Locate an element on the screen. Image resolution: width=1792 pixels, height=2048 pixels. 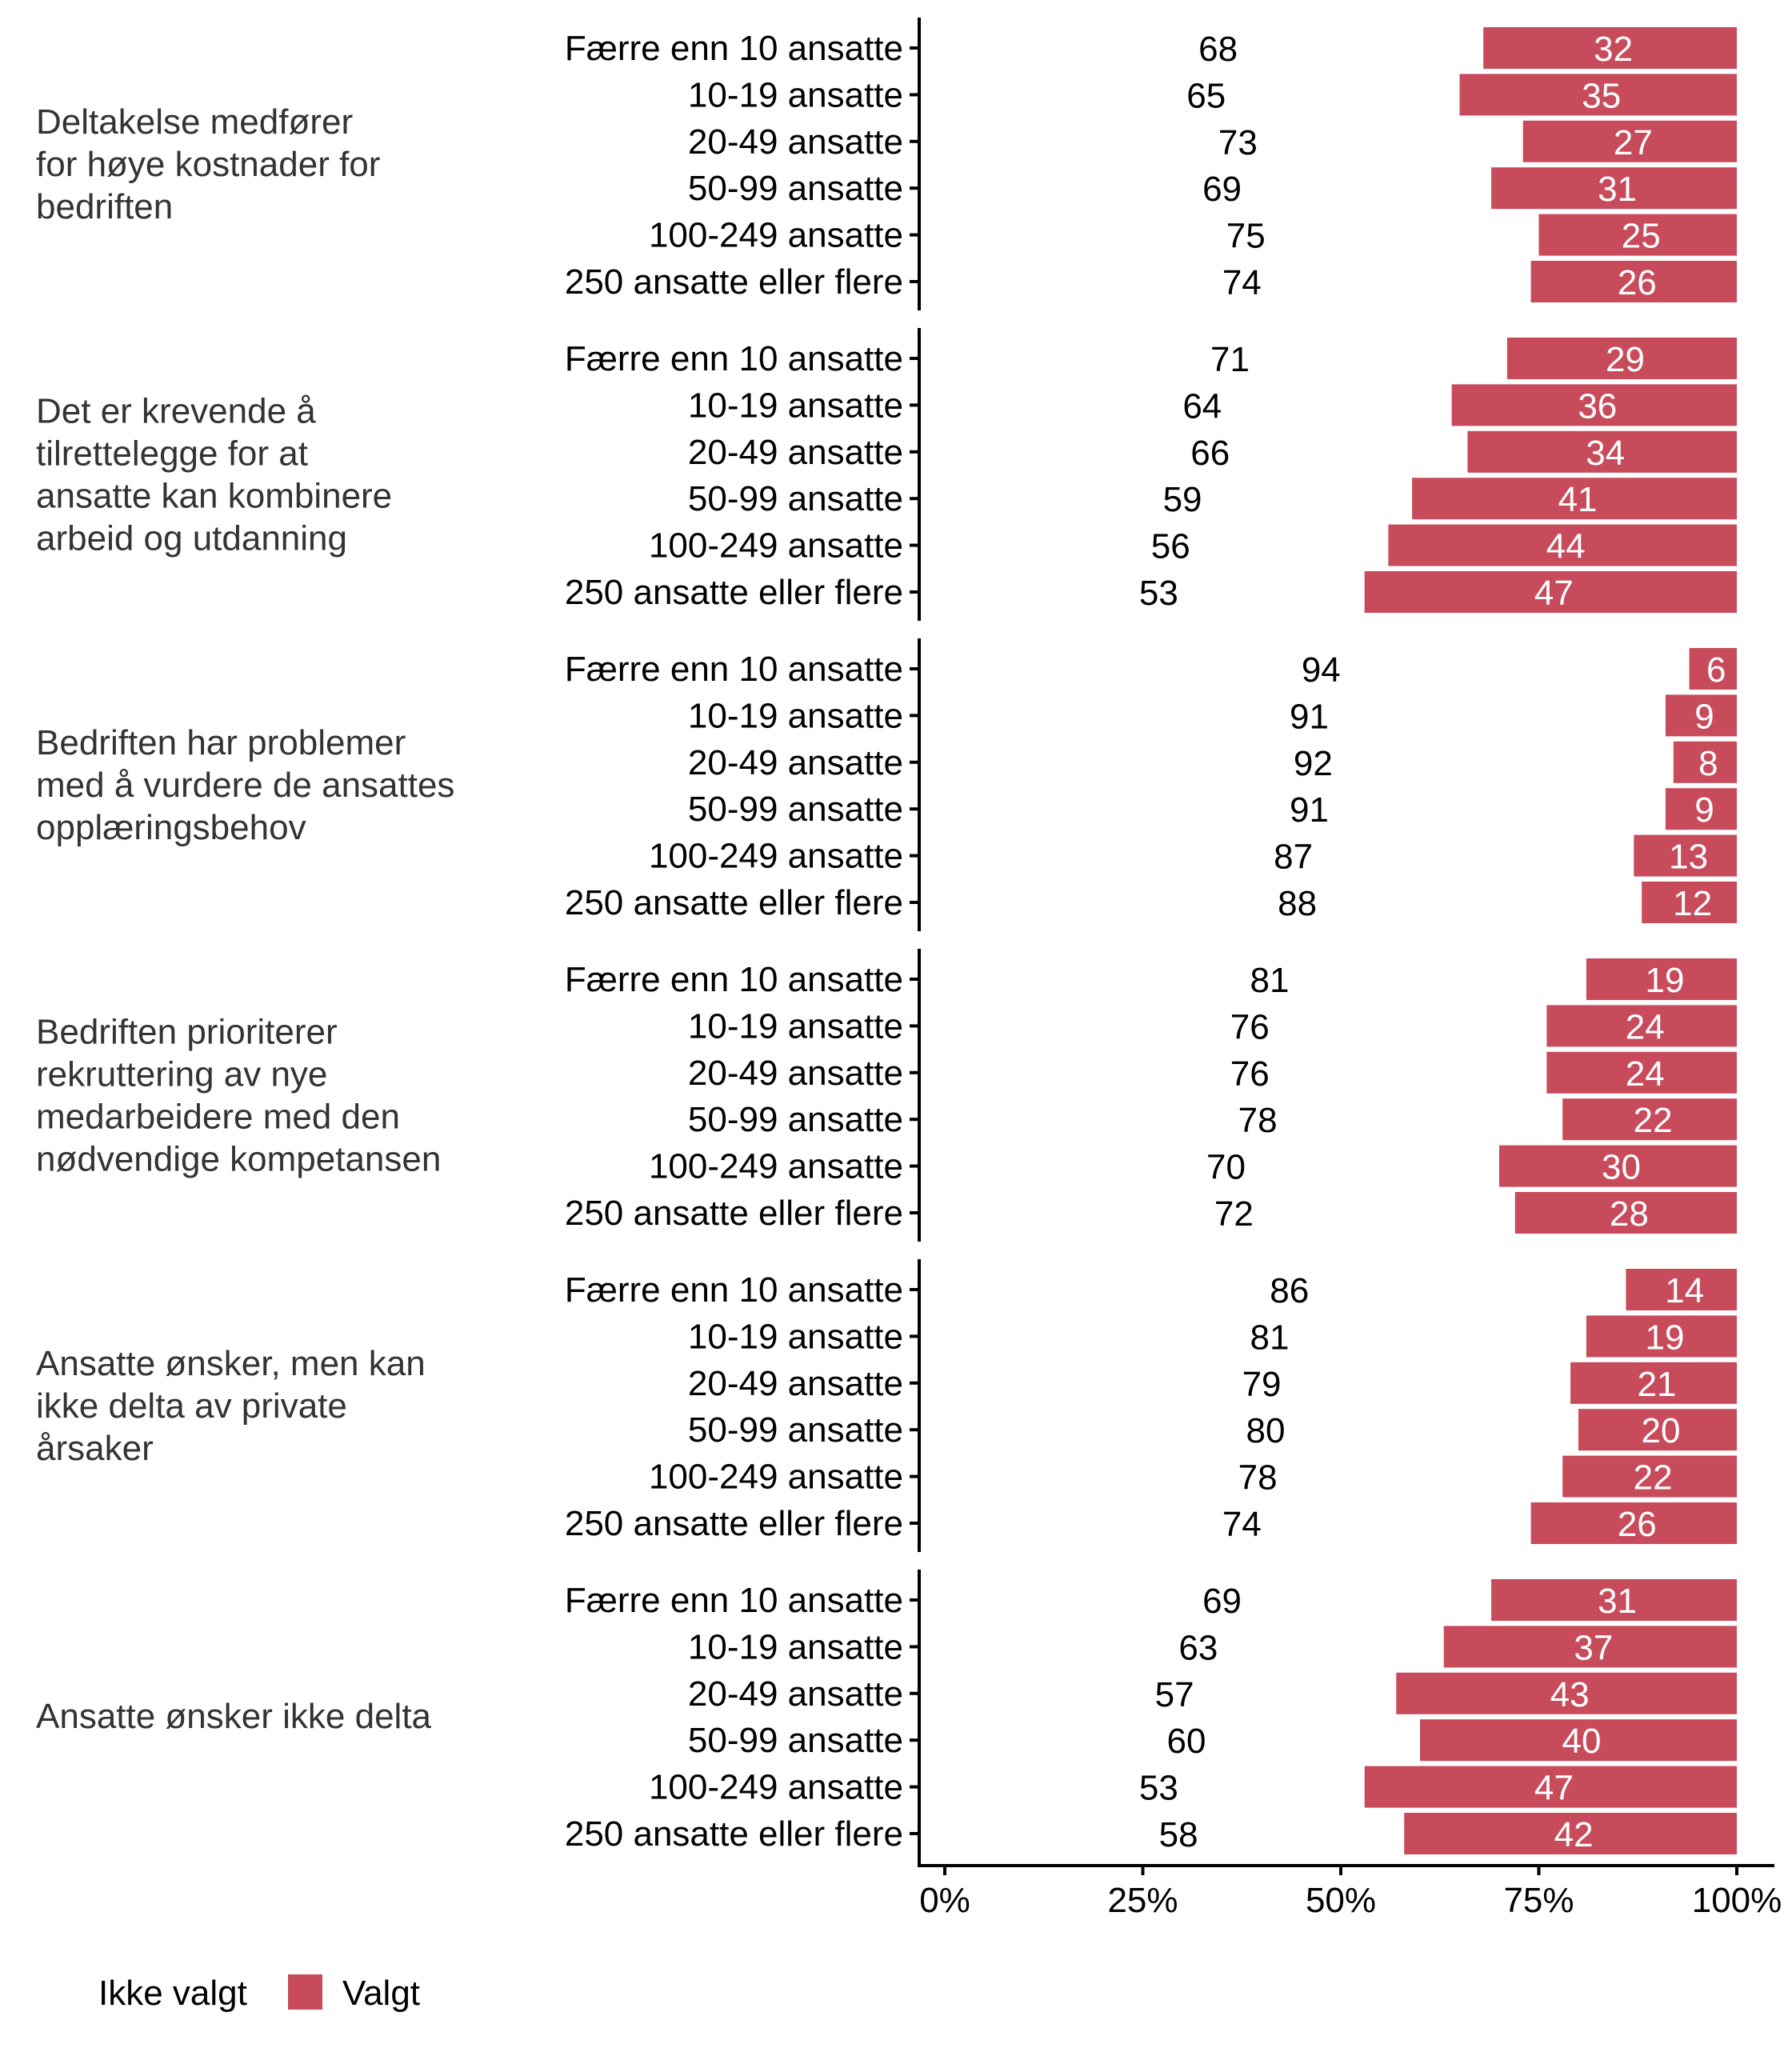
value-label-ikke-valgt: 88 is located at coordinates (1297, 903).